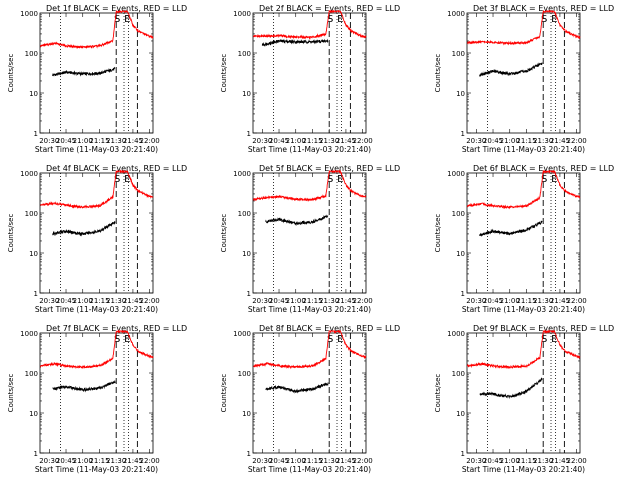 Image resolution: width=640 pixels, height=480 pixels. I want to click on panel-title: Det 8f BLACK = Events, RED = LLD, so click(329, 328).